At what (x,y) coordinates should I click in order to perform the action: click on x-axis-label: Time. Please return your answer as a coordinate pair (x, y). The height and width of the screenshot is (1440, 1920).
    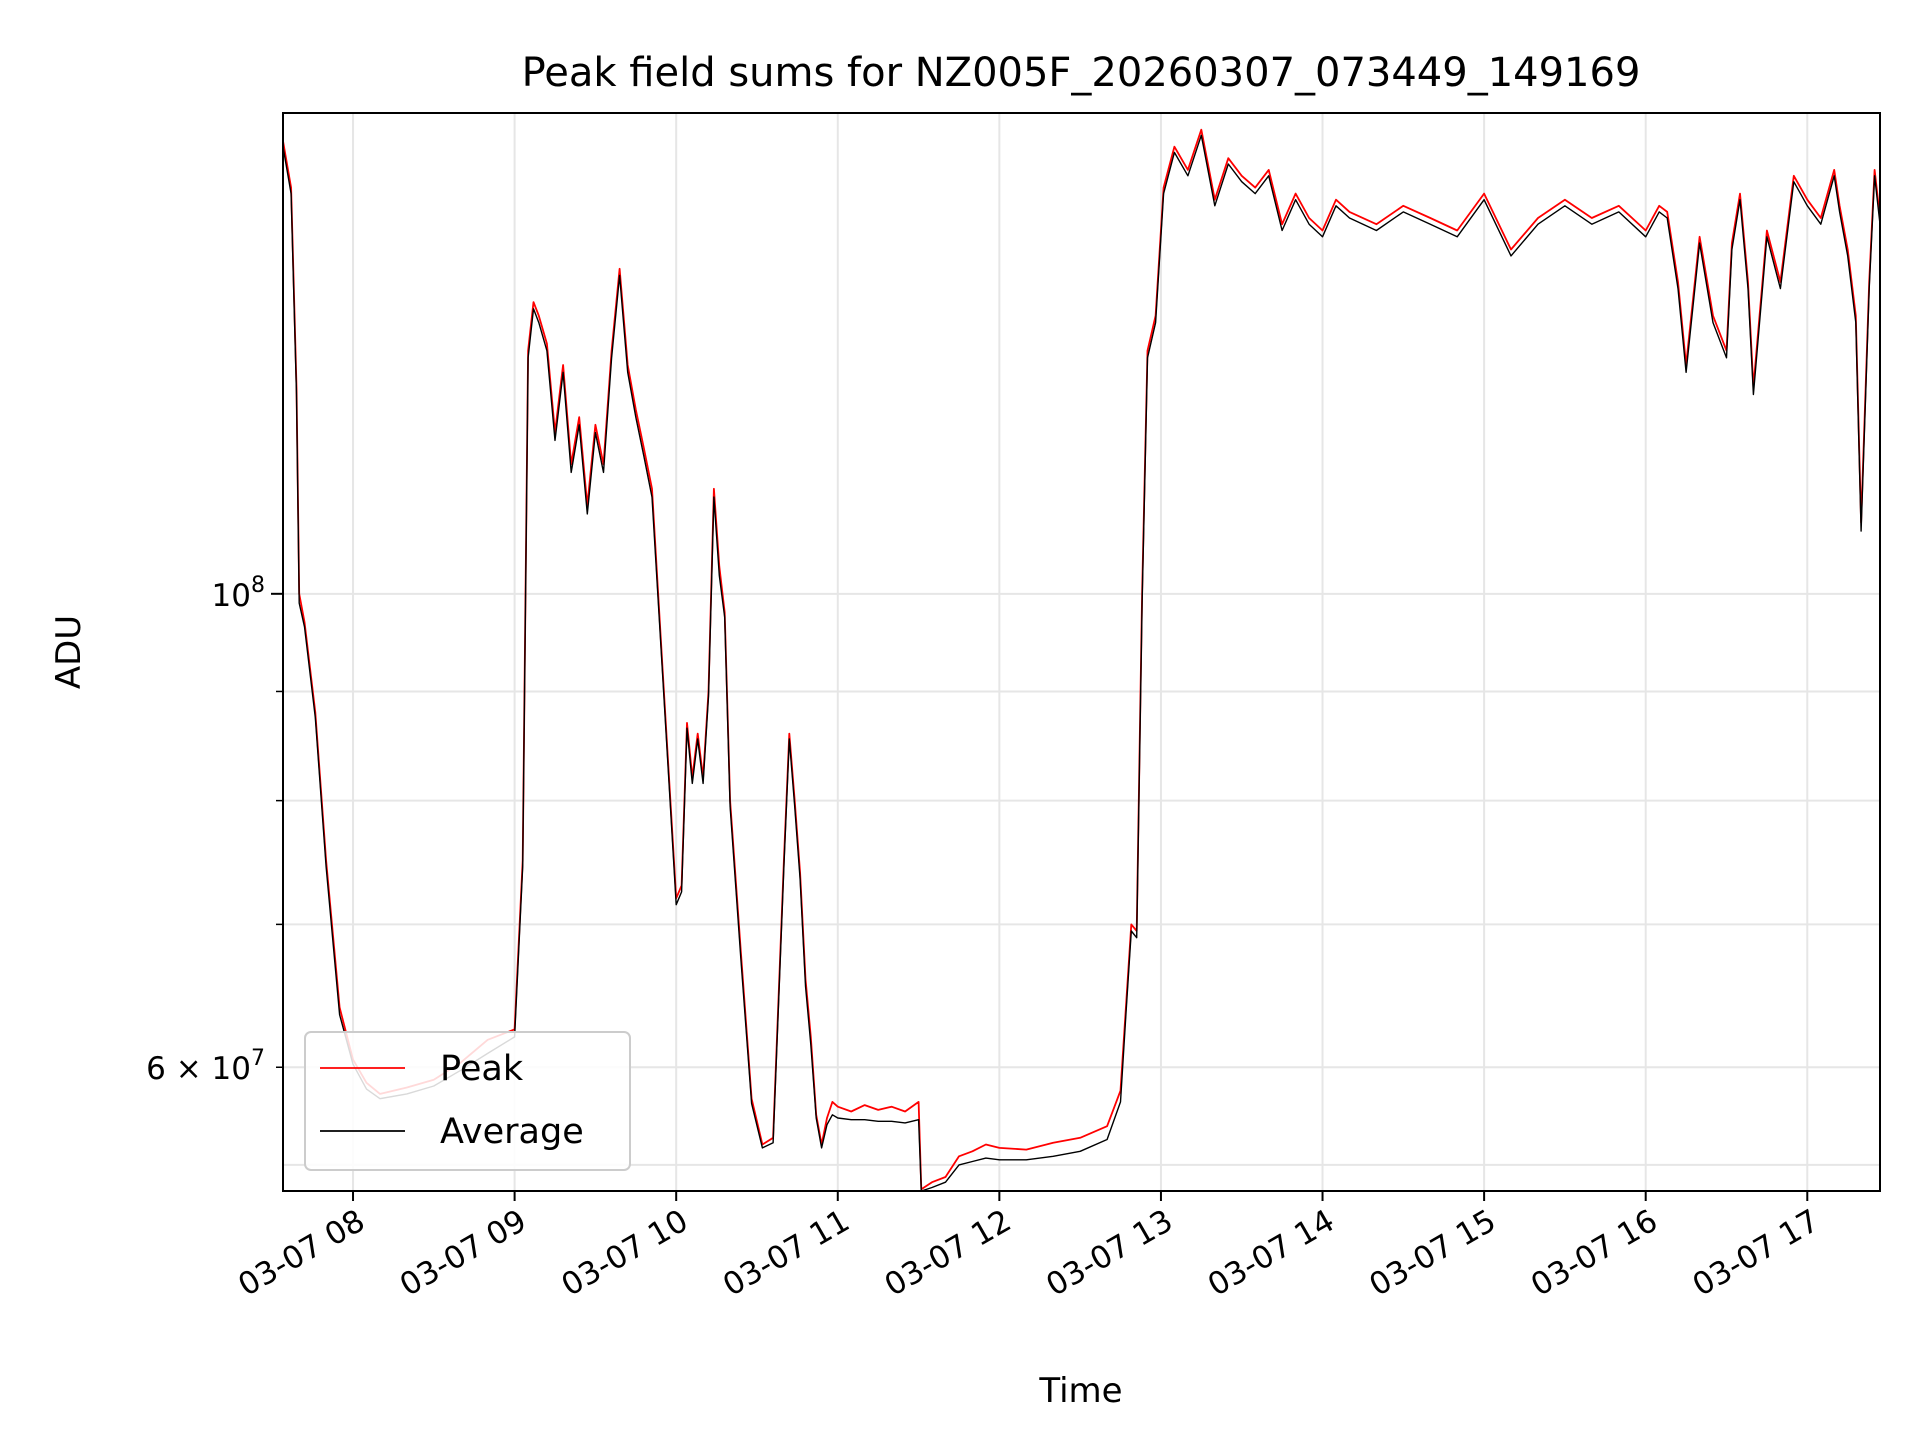
    Looking at the image, I should click on (1080, 1391).